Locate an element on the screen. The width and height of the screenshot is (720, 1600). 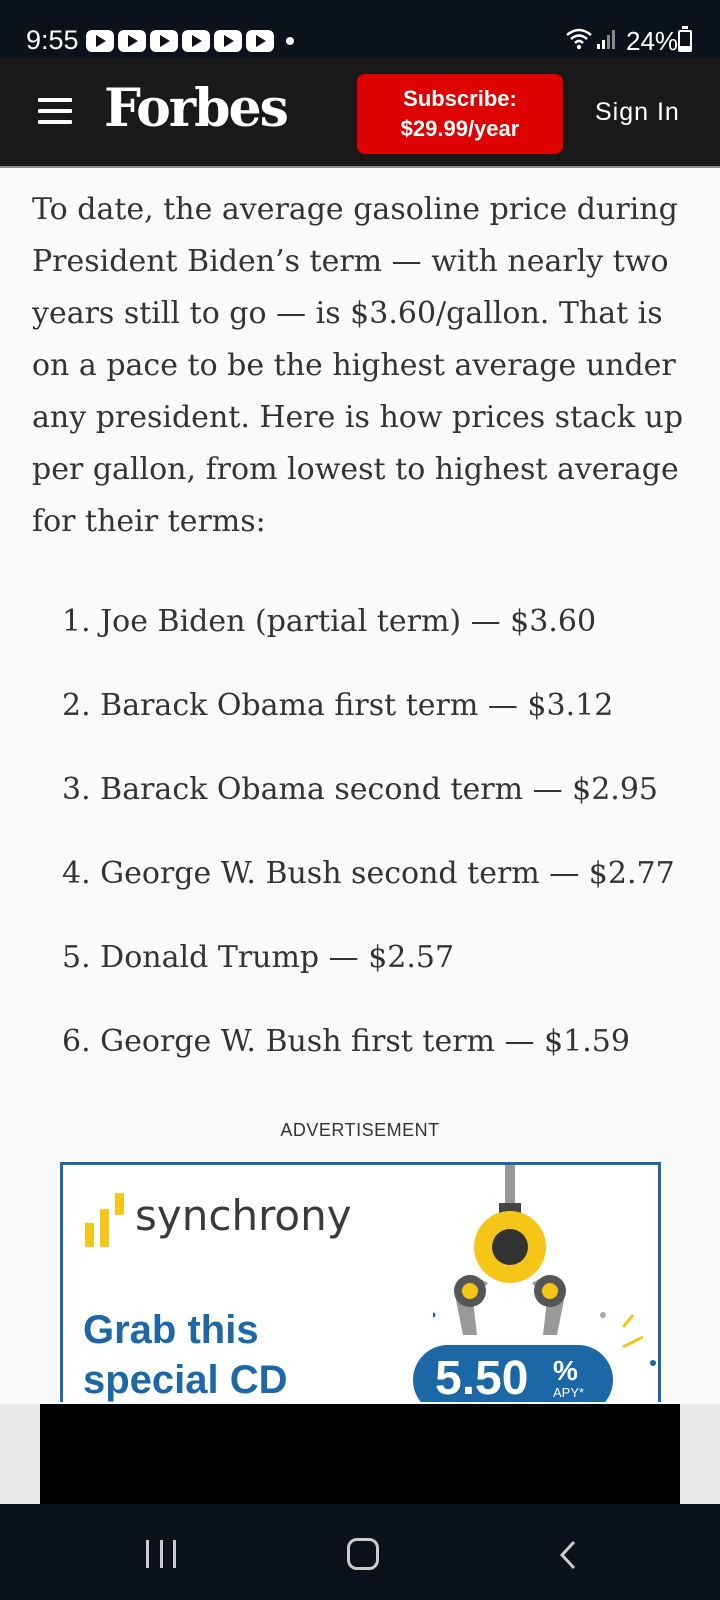
forbes-logo: Forbes is located at coordinates (196, 108).